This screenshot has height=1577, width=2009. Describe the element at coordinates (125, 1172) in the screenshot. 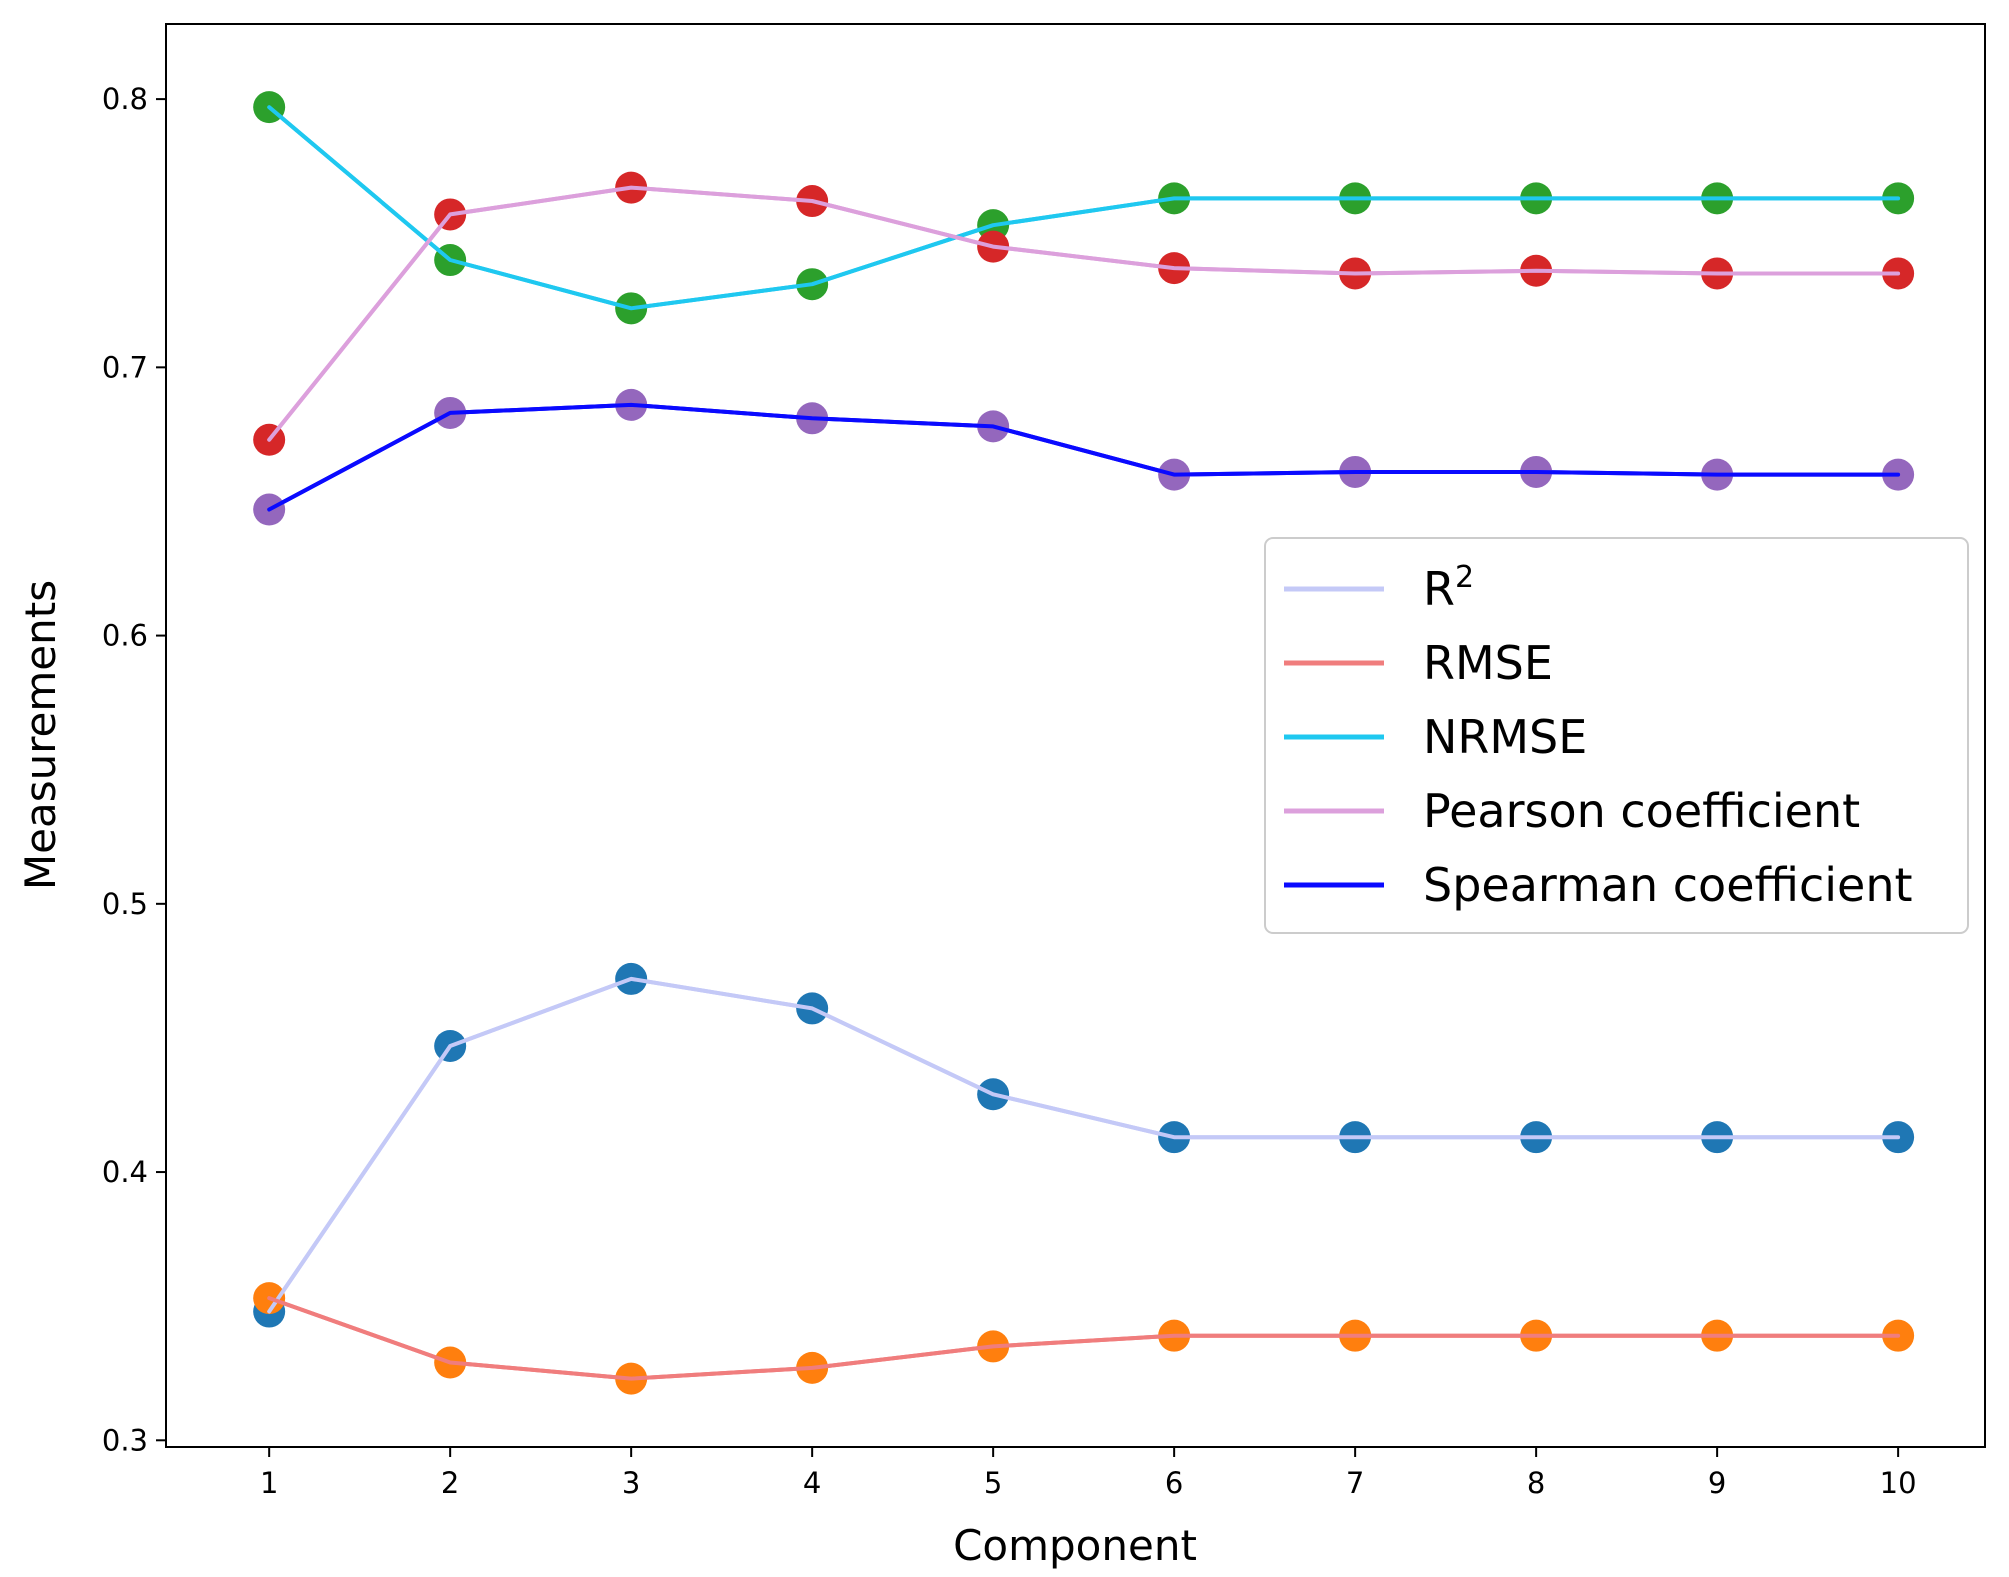

I see `y-tick-label: 0.4` at that location.